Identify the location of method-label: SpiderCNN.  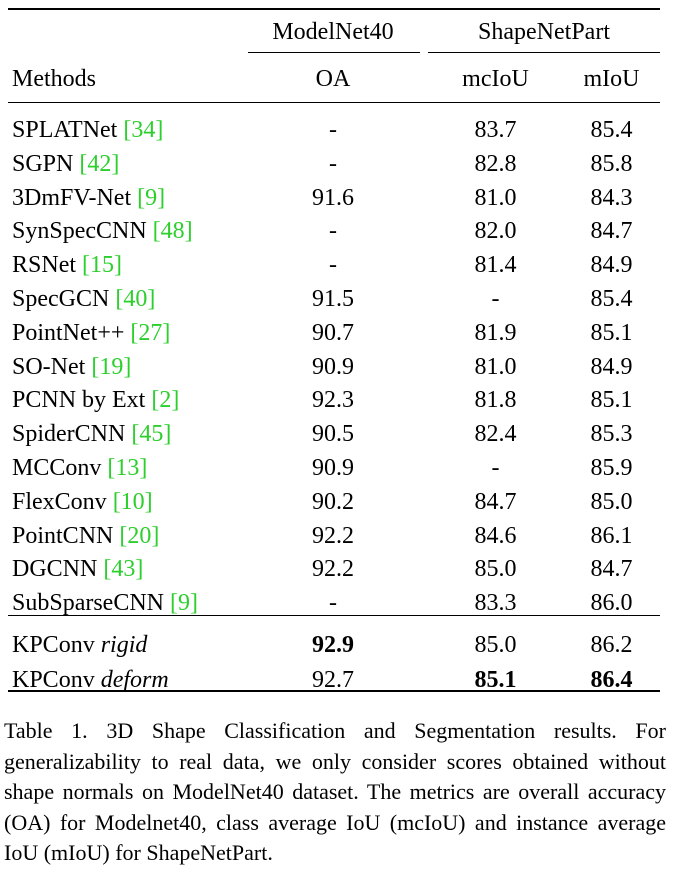
(69, 434).